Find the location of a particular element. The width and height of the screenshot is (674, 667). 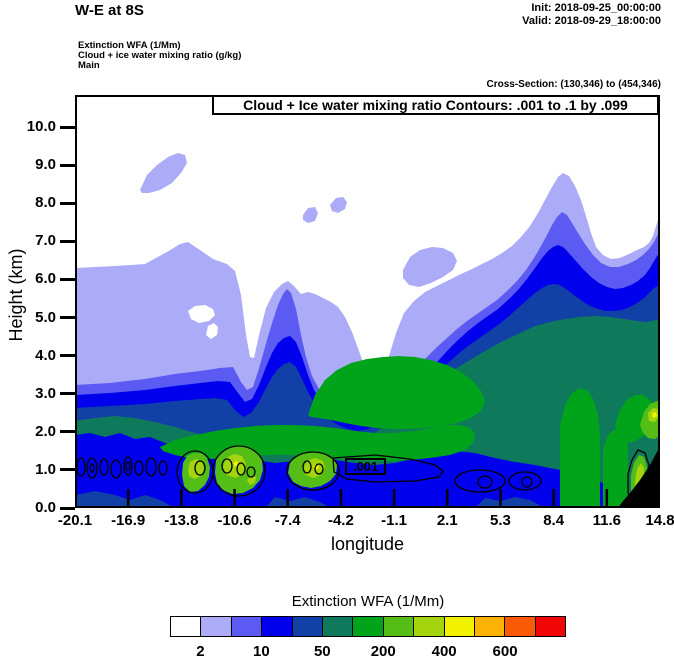

x-tick-label: 5.3 is located at coordinates (500, 520).